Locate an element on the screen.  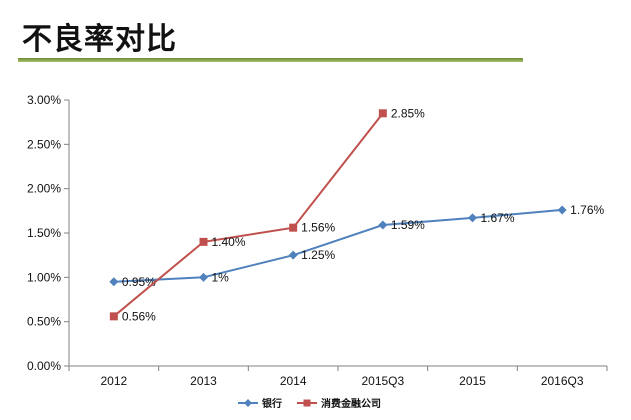
legend-label: 银行 is located at coordinates (272, 403).